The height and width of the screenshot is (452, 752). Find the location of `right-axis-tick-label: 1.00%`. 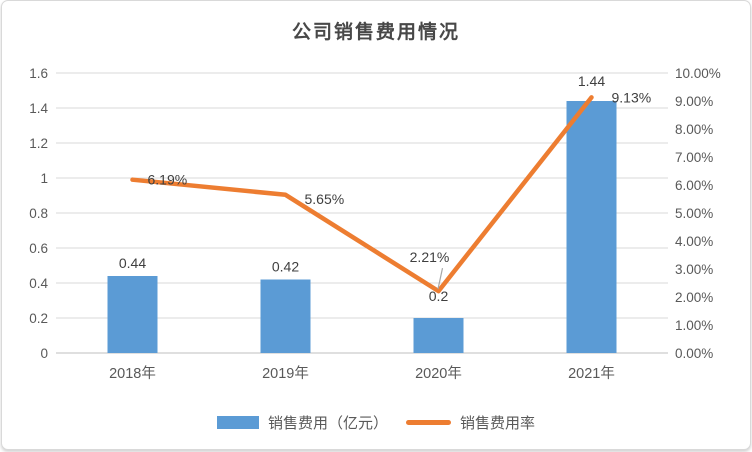

right-axis-tick-label: 1.00% is located at coordinates (694, 325).